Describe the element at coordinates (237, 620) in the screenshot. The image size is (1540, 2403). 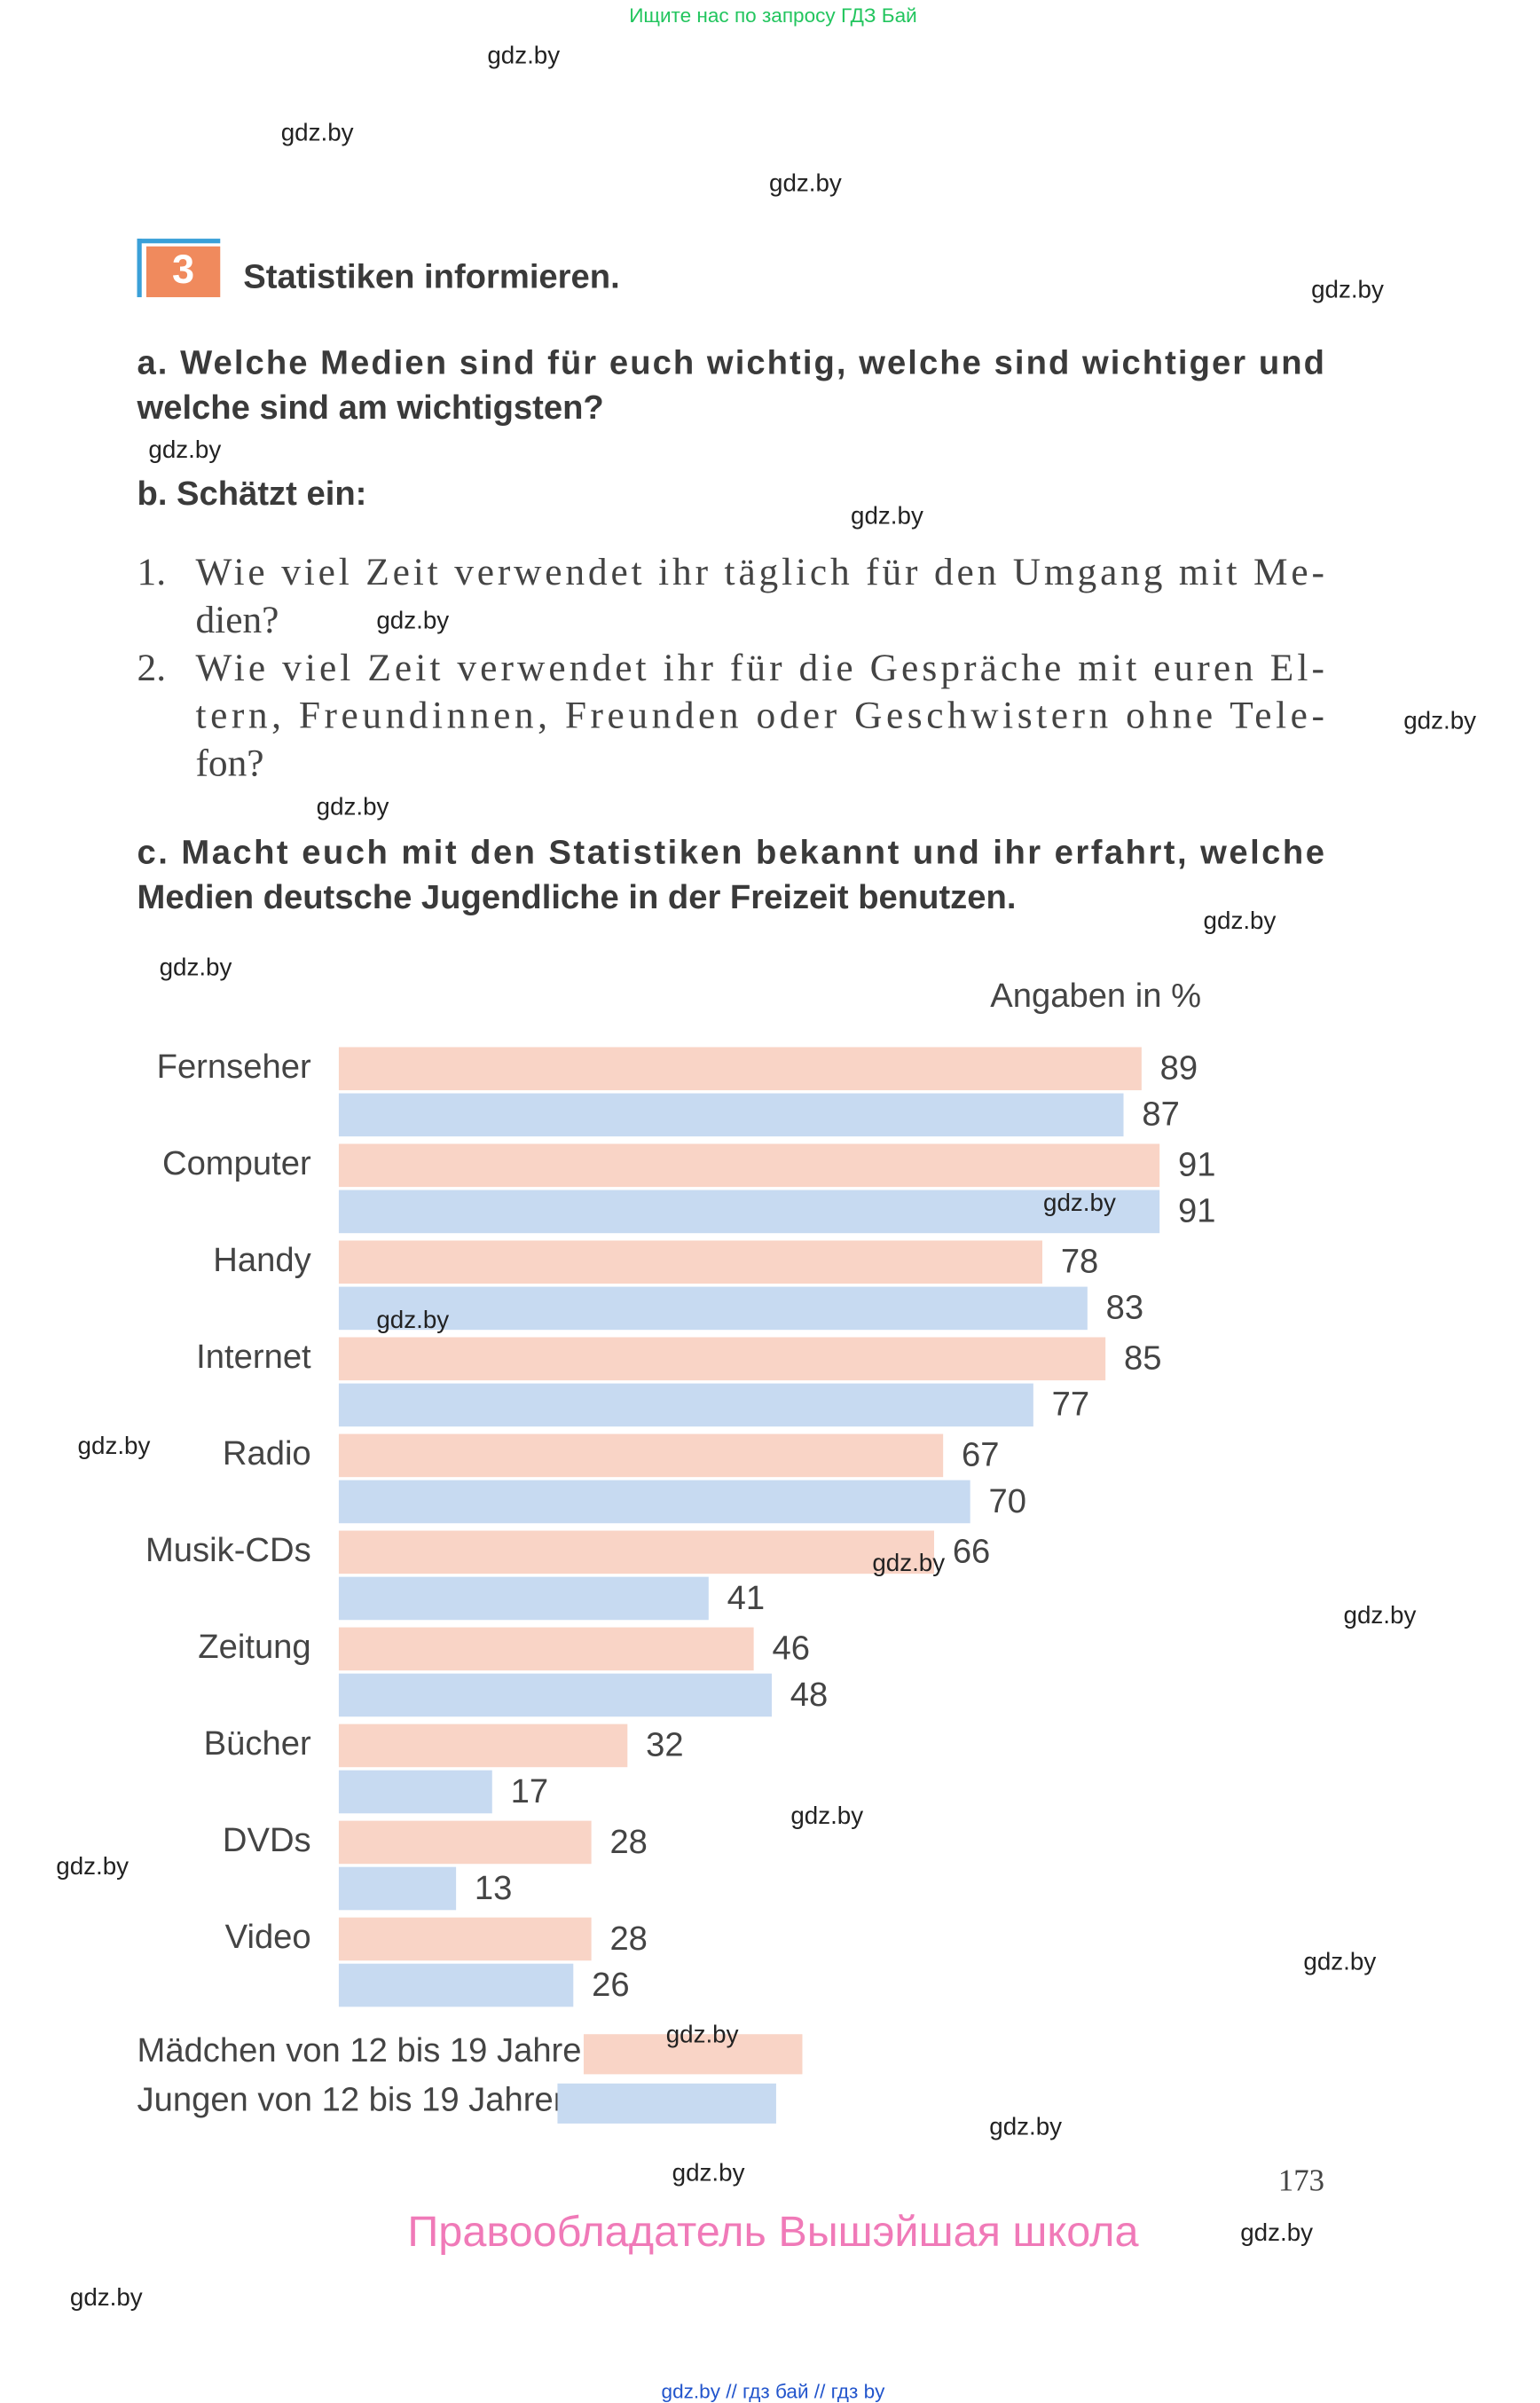
I see `question-line: dien?` at that location.